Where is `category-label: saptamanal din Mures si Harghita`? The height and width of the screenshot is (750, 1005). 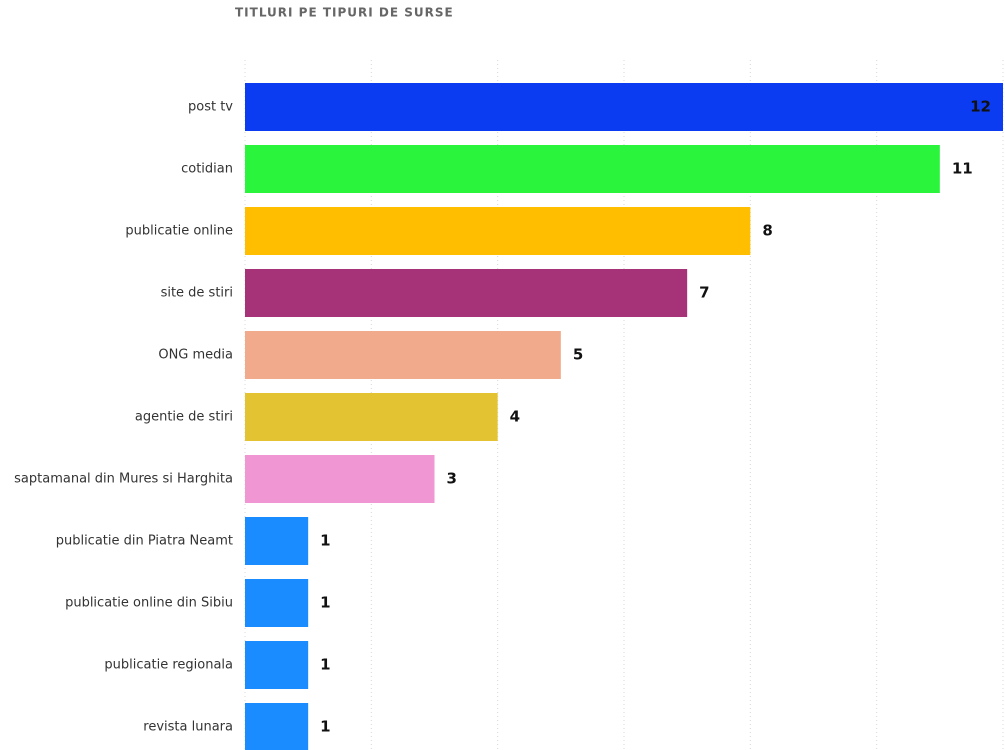
category-label: saptamanal din Mures si Harghita is located at coordinates (123, 479).